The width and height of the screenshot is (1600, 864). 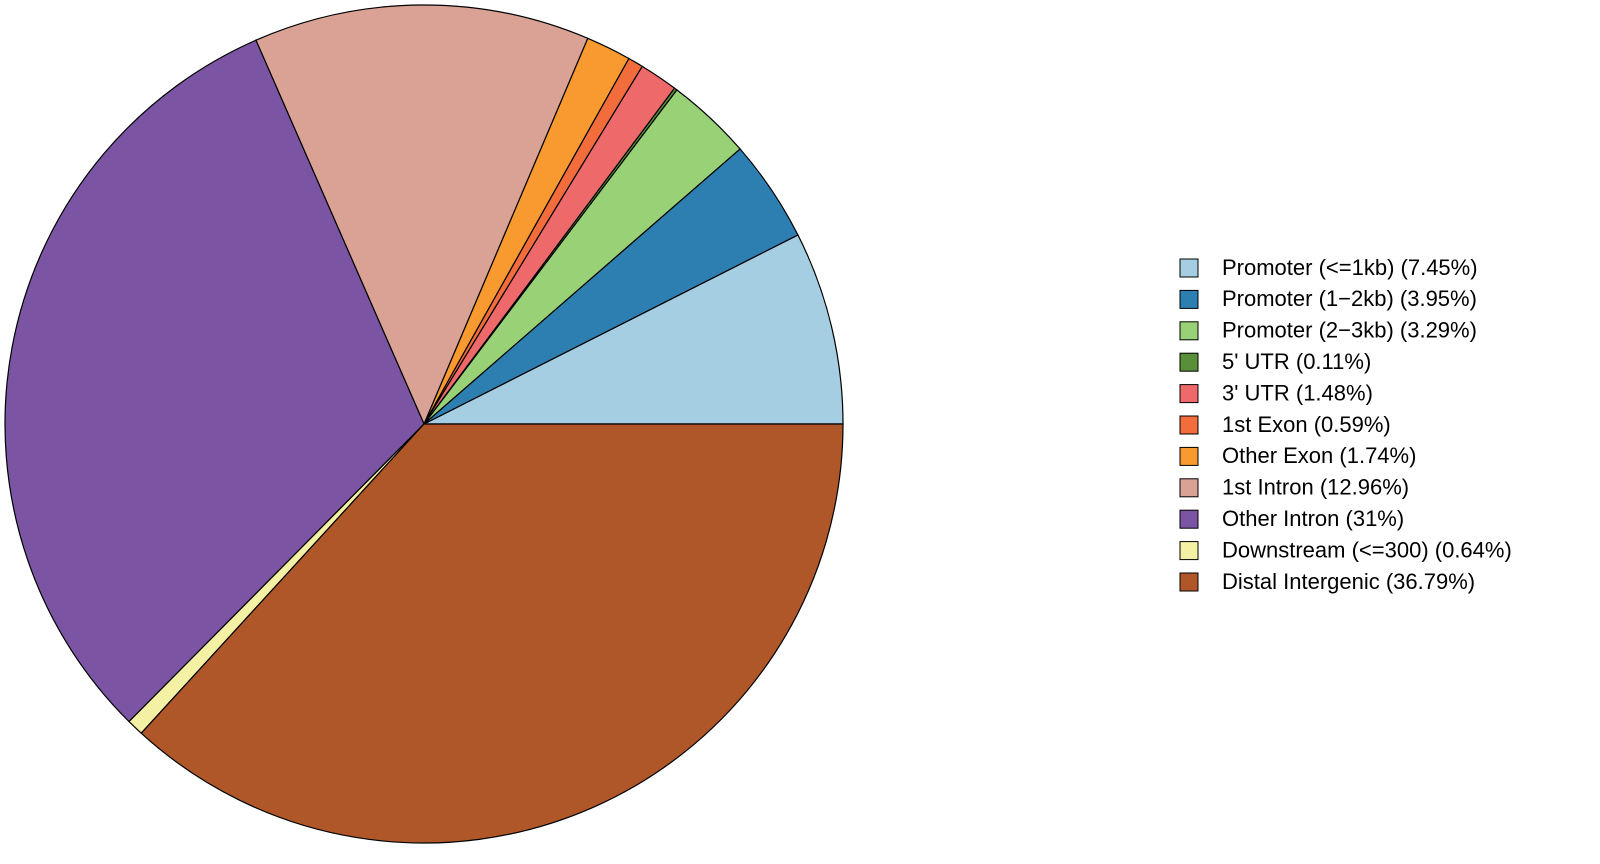 I want to click on legend-label: Distal Intergenic (36.79%), so click(x=1348, y=581).